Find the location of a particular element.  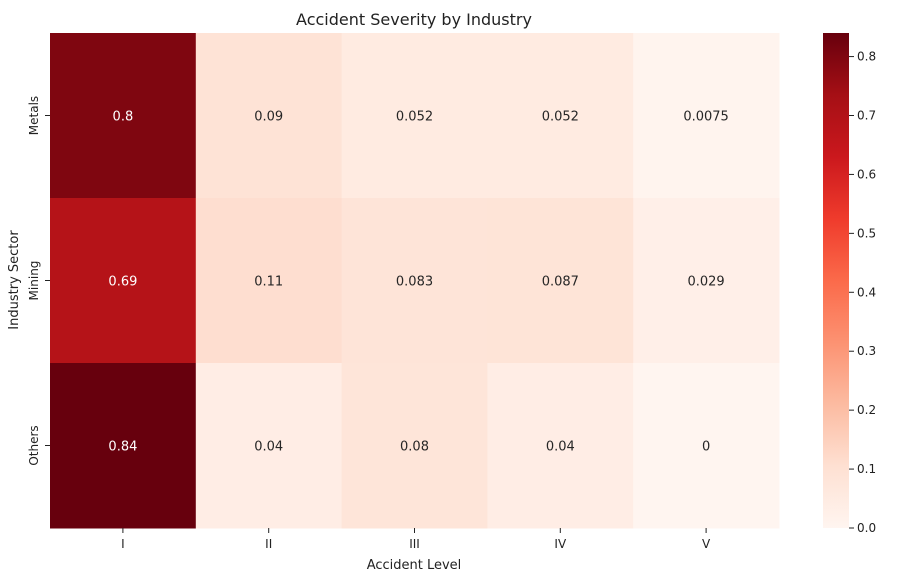

cell-value-label: 0.11 is located at coordinates (268, 282).